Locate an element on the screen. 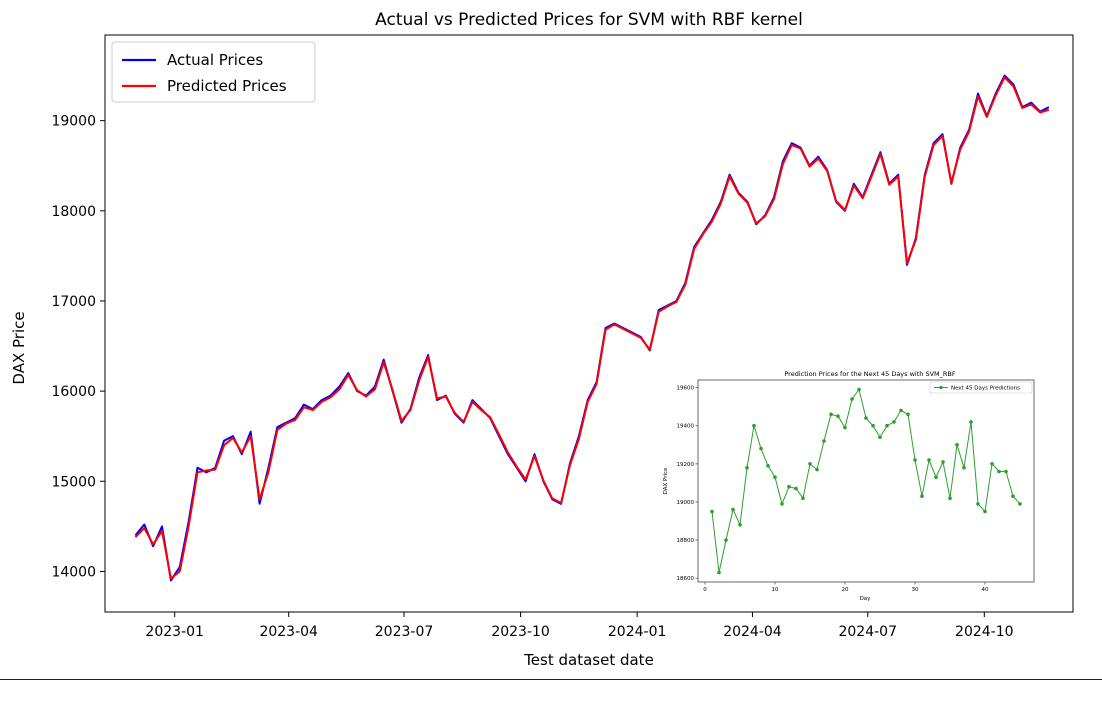  inset-y-tick-label: 18800 is located at coordinates (686, 541).